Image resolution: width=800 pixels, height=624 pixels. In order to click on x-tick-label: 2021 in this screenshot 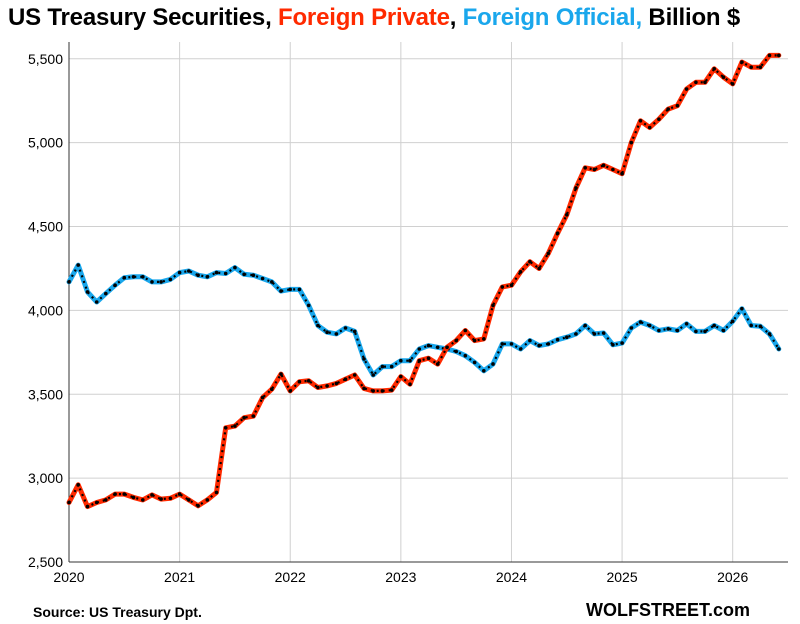, I will do `click(179, 577)`.